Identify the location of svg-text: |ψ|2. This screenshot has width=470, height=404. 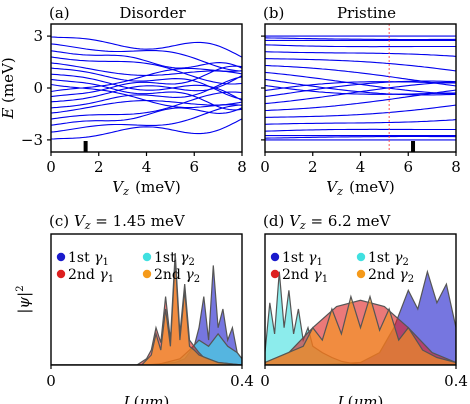
(24, 299).